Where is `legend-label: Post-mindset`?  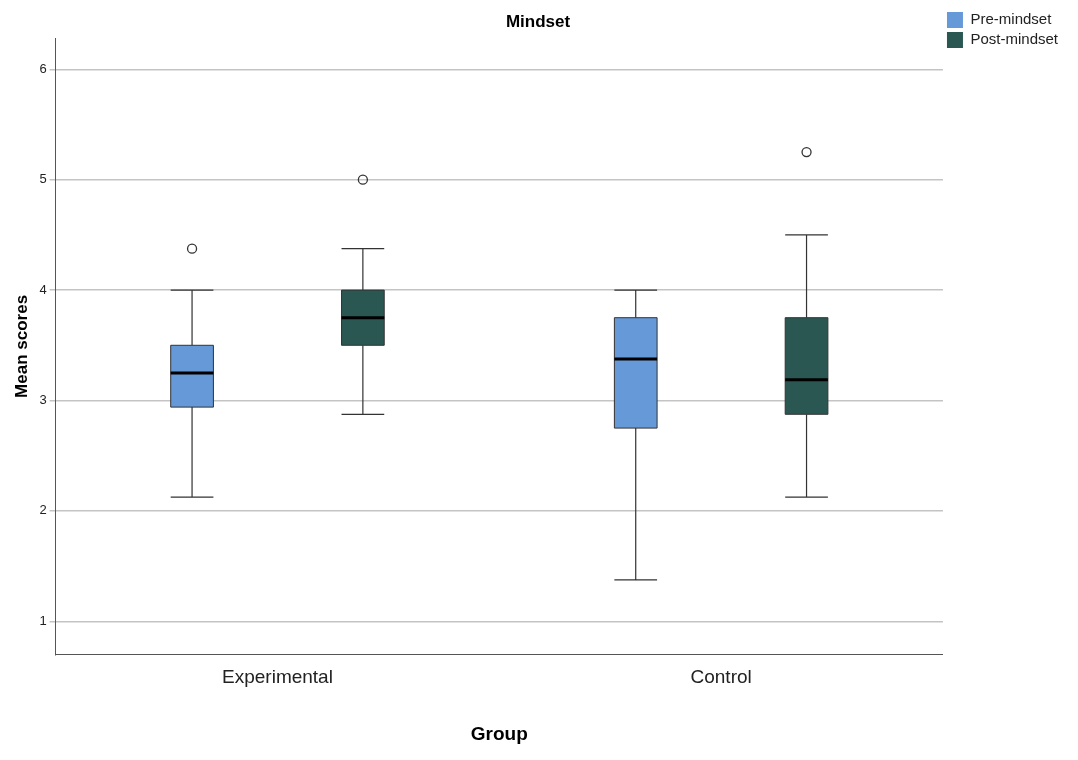 legend-label: Post-mindset is located at coordinates (1014, 39).